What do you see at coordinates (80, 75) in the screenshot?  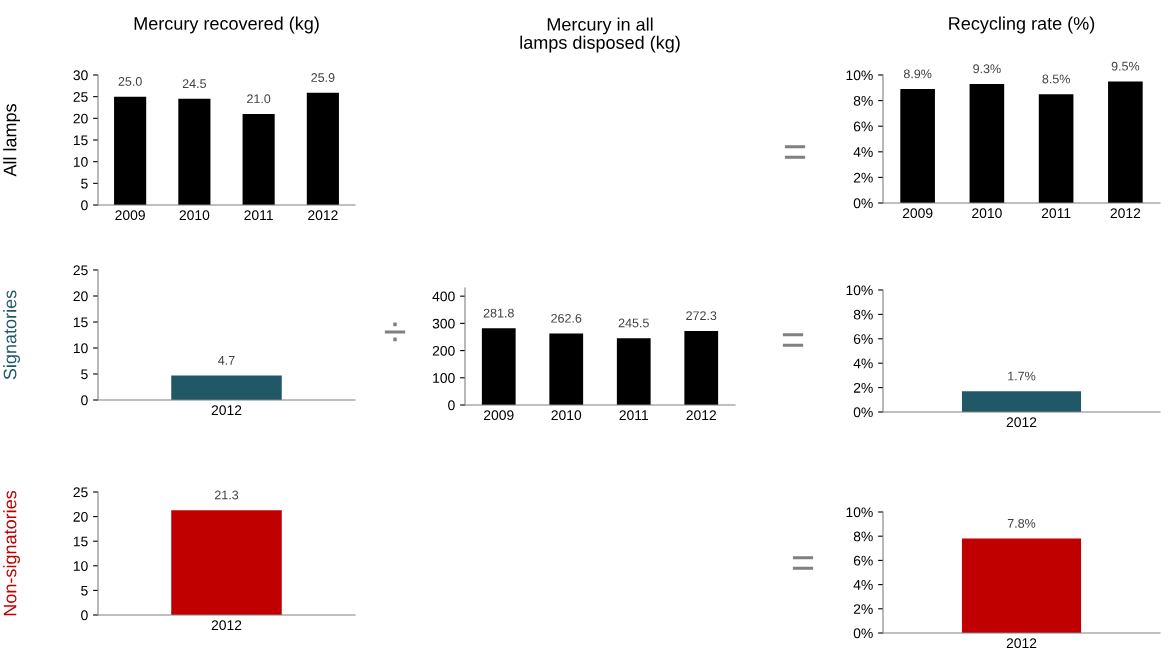 I see `y-tick-label: 30` at bounding box center [80, 75].